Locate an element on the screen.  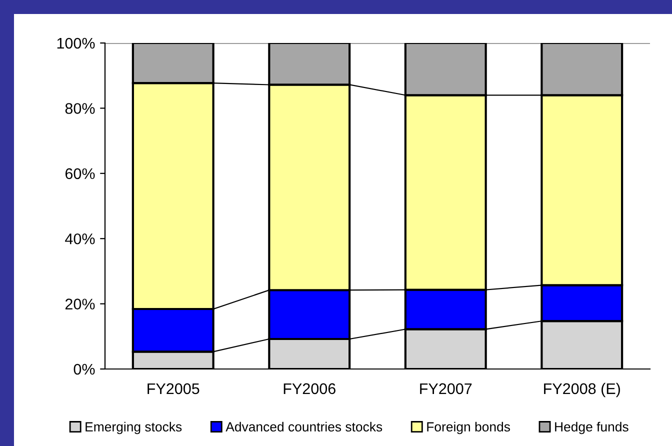
y-tick-label: 60% is located at coordinates (80, 174).